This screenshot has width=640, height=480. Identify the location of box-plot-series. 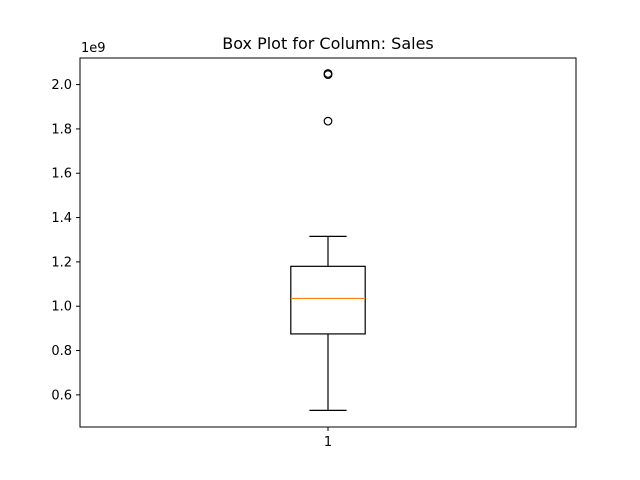
(328, 240).